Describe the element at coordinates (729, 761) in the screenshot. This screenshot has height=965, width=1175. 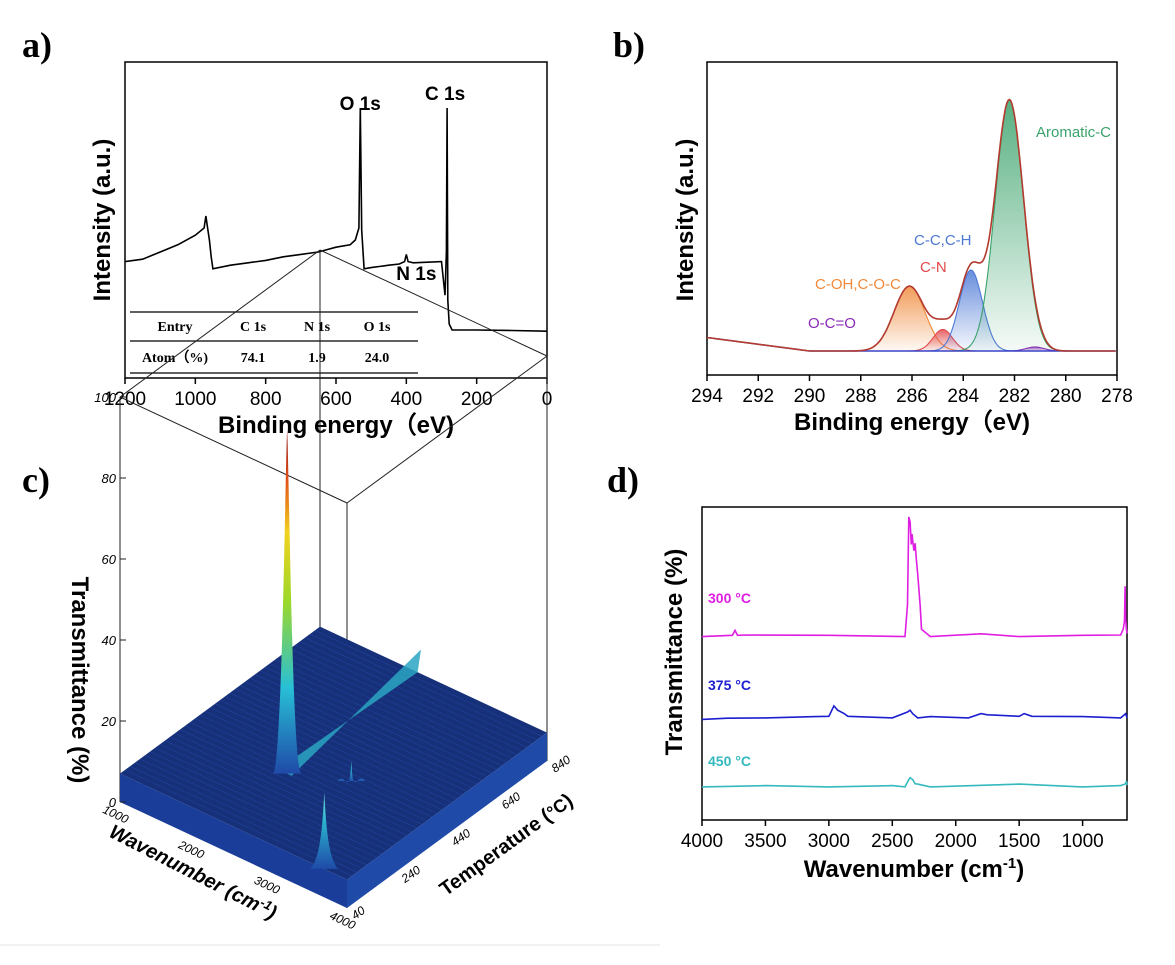
I see `series-label: 450 °C` at that location.